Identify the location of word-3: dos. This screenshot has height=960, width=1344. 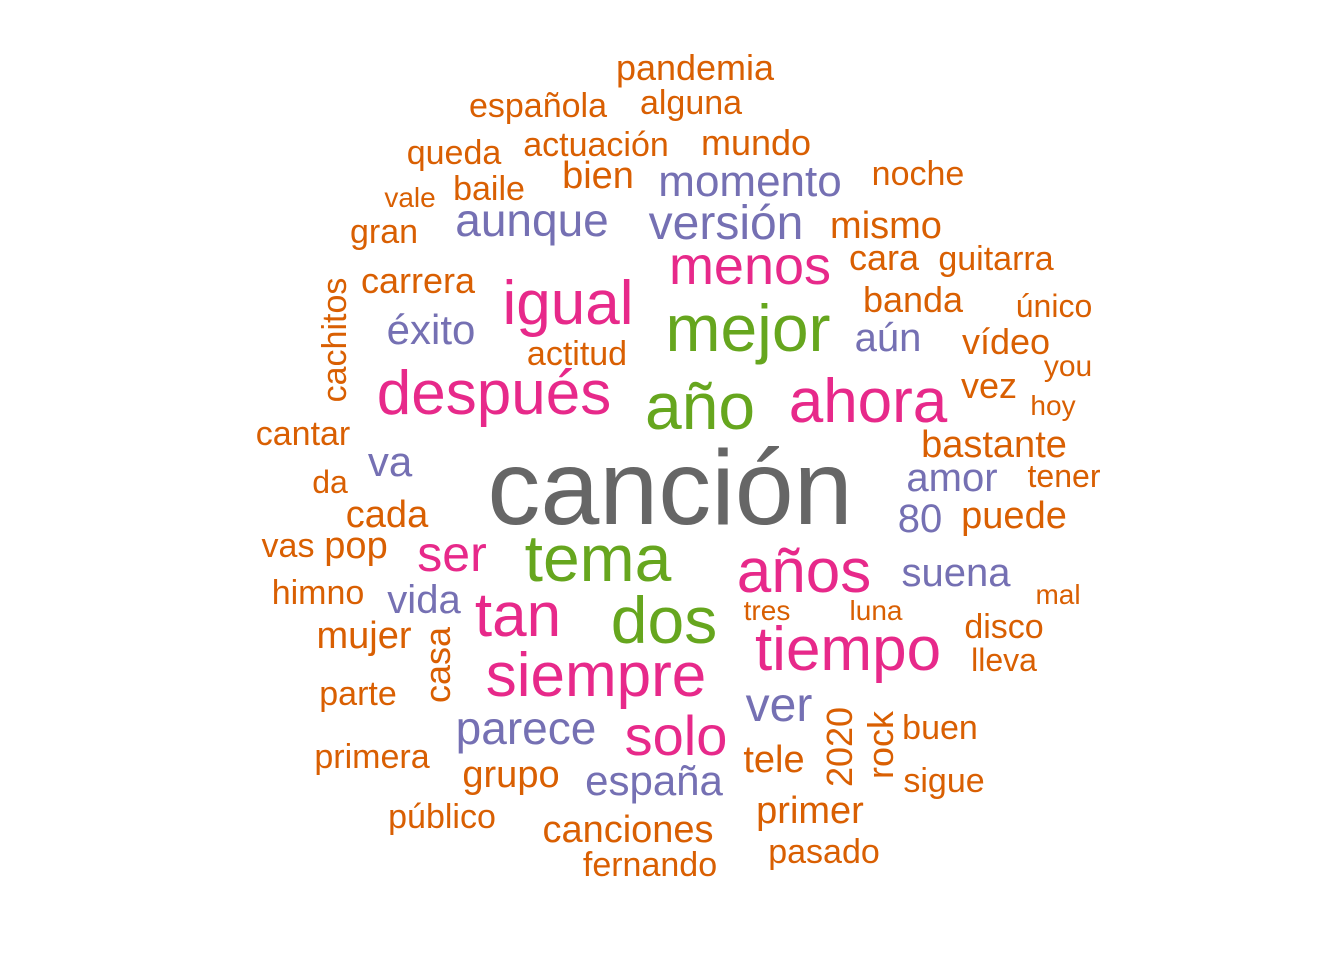
(664, 620).